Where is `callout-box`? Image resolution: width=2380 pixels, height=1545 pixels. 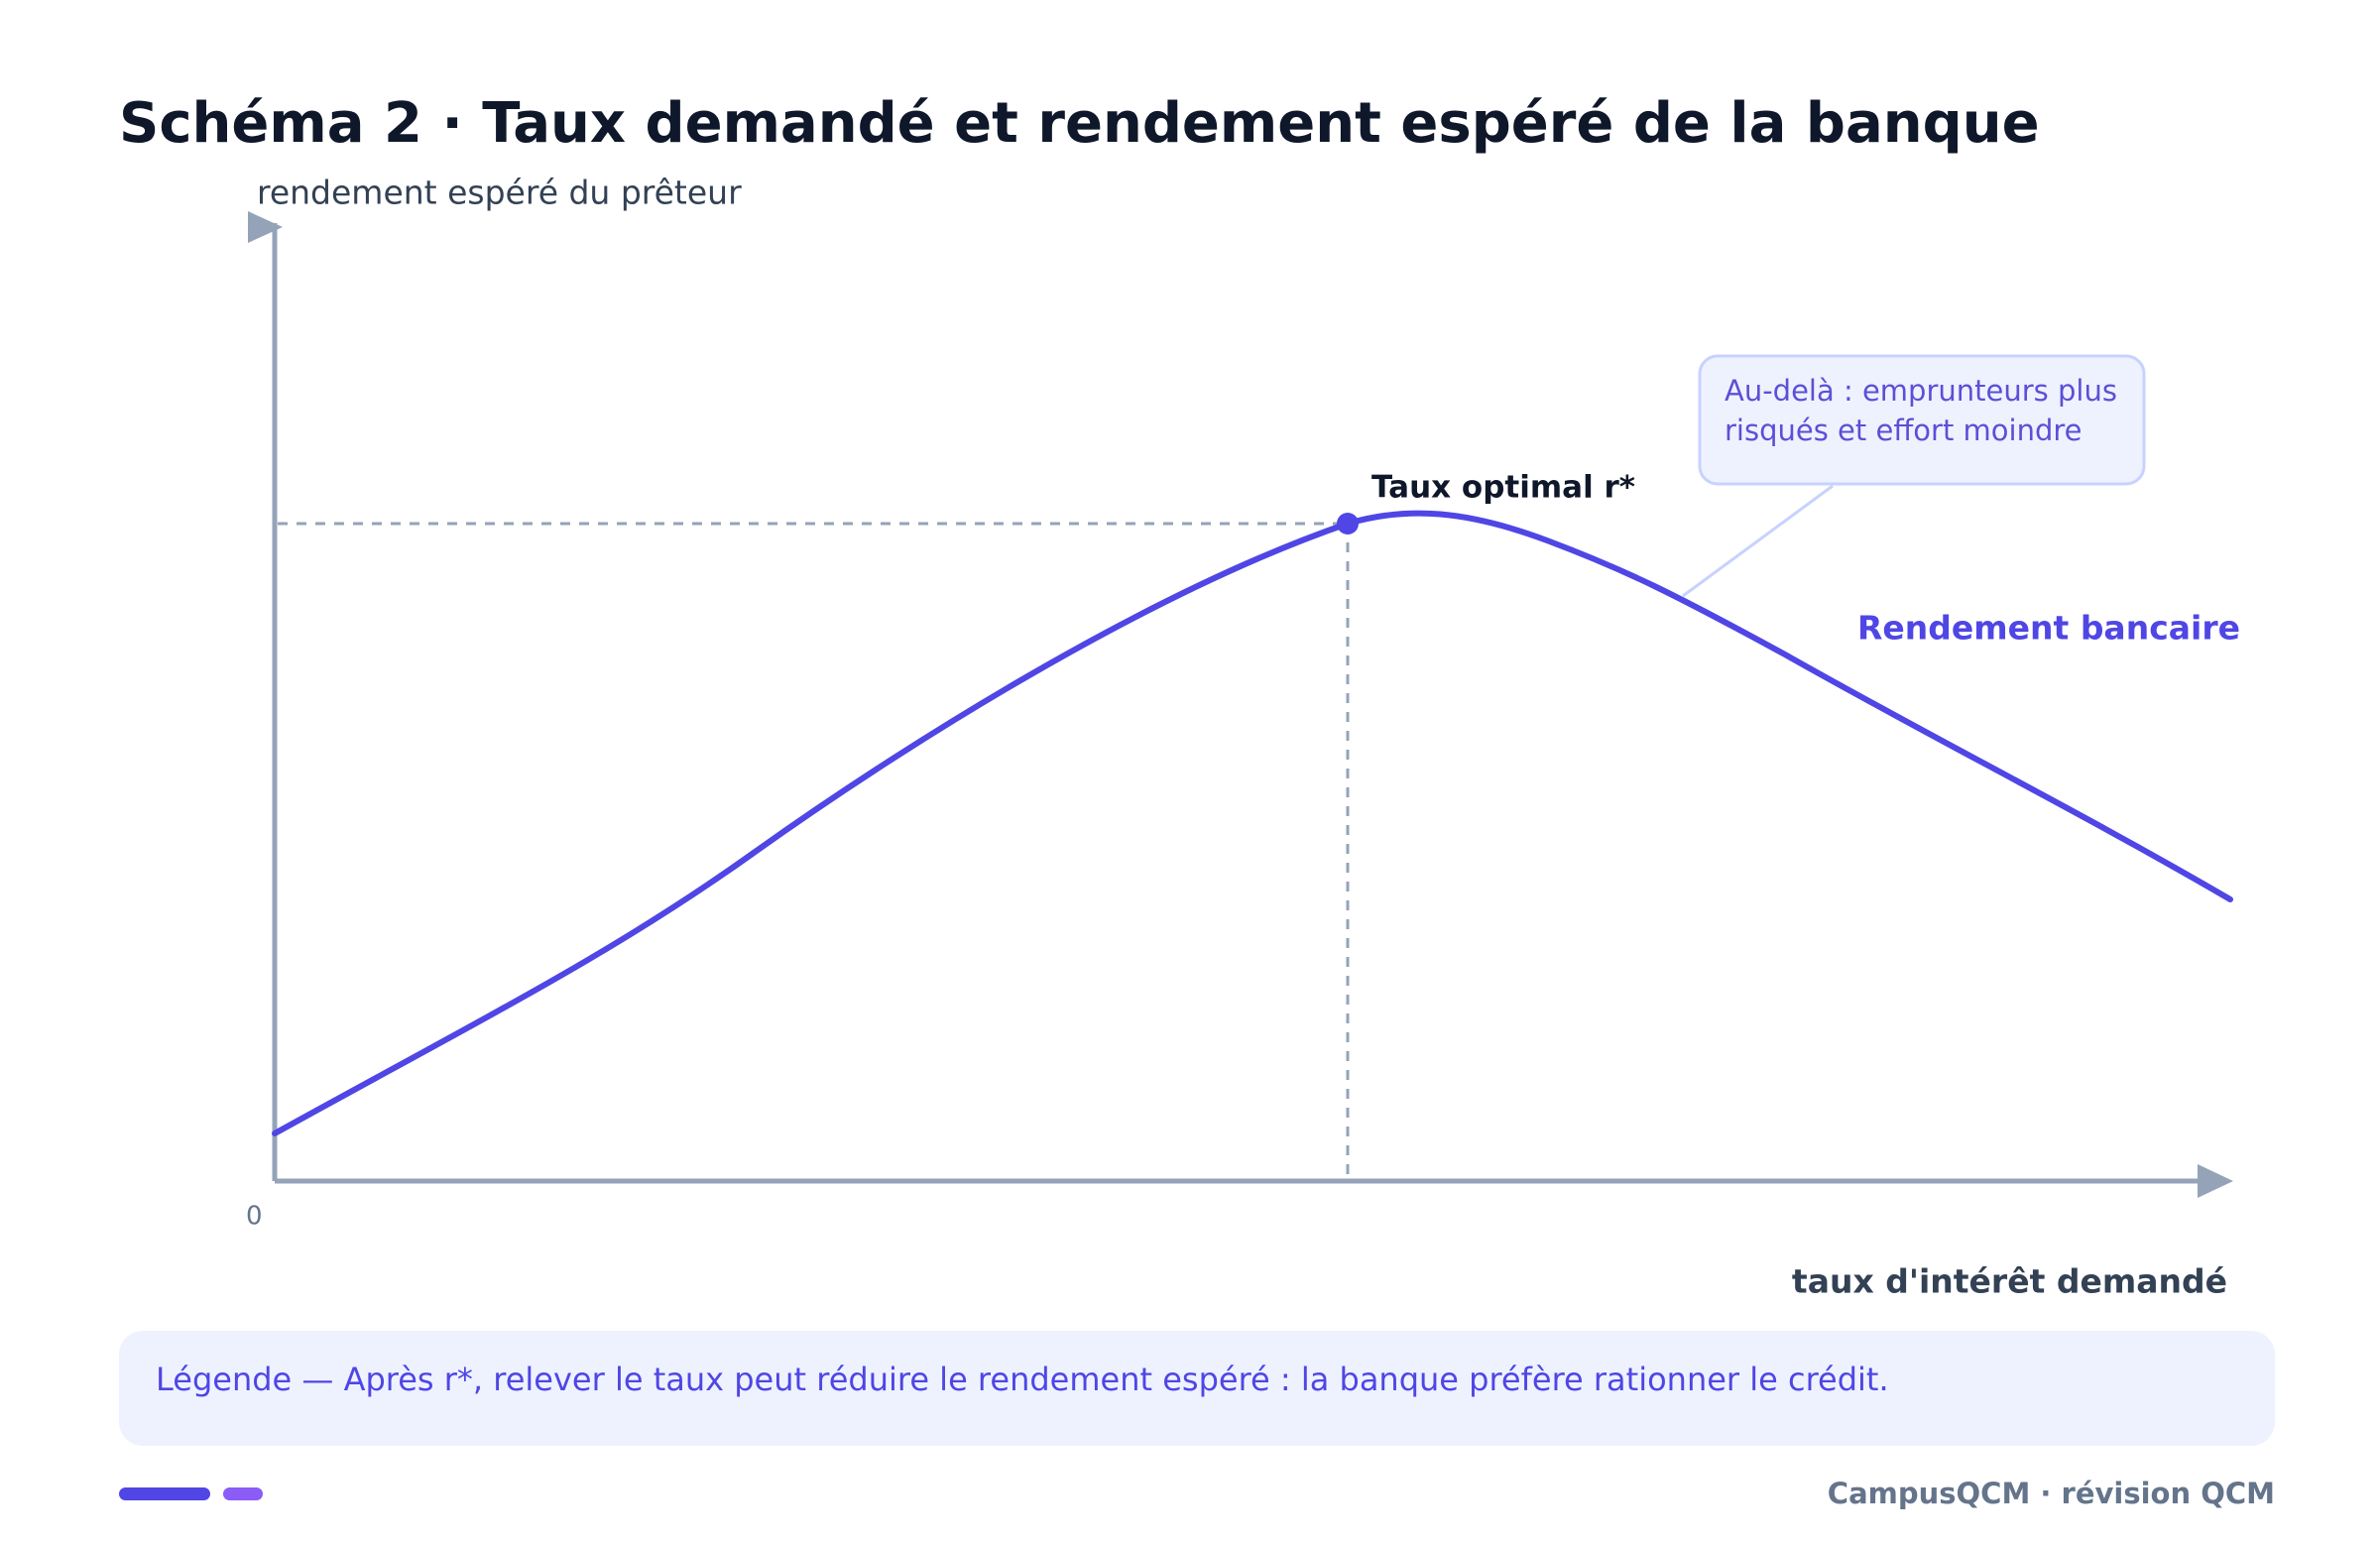
callout-box is located at coordinates (1922, 420).